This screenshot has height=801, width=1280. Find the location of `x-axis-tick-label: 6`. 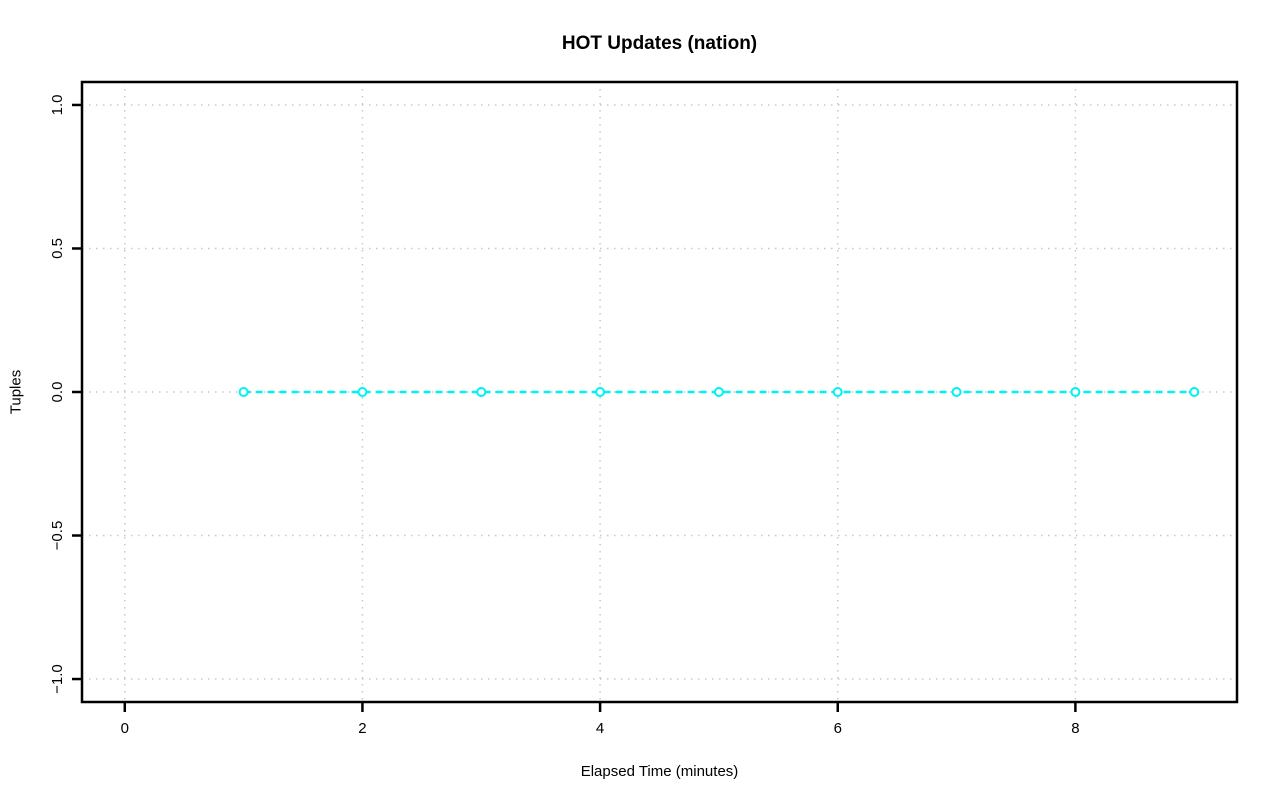

x-axis-tick-label: 6 is located at coordinates (838, 728).